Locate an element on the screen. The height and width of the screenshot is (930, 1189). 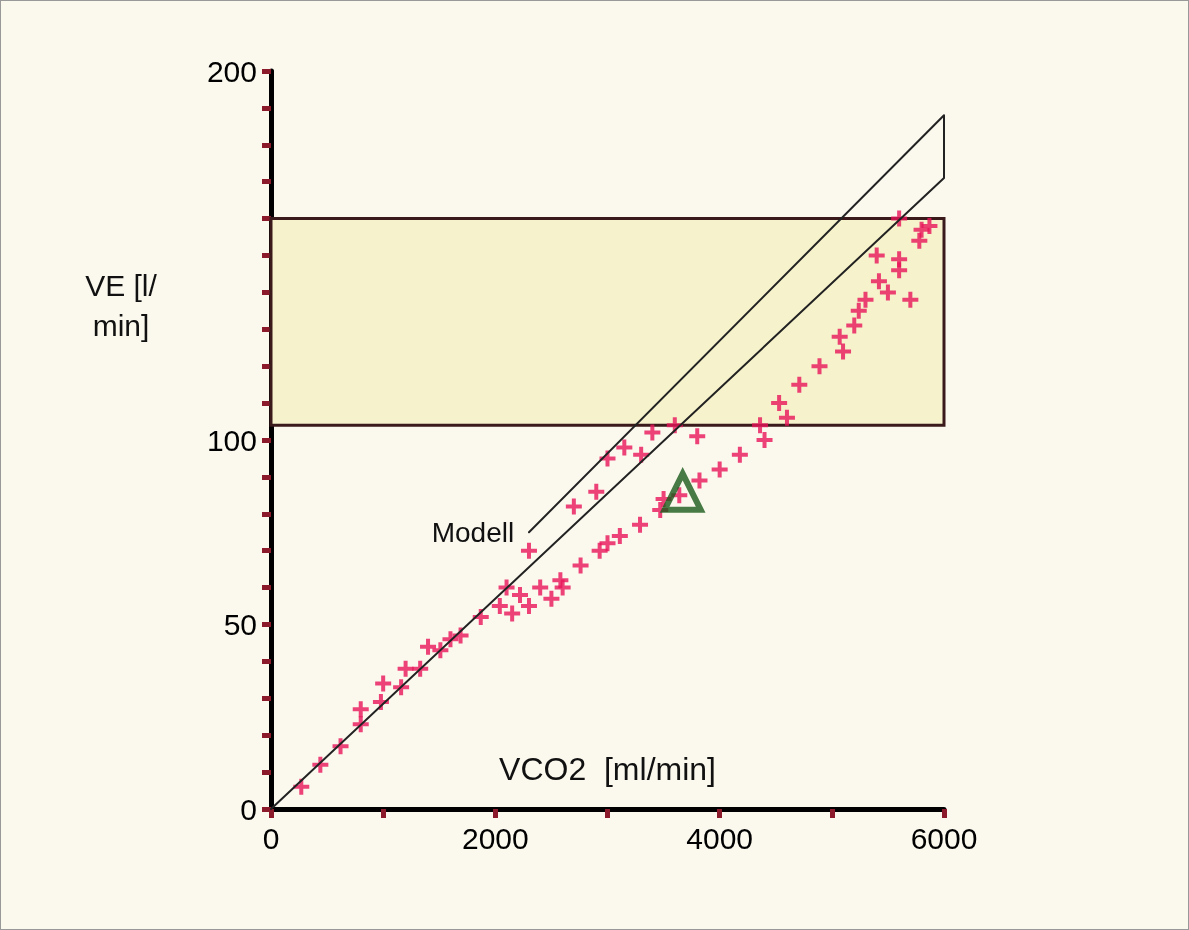
x-axis-title: VCO2 [ml/min] is located at coordinates (607, 769).